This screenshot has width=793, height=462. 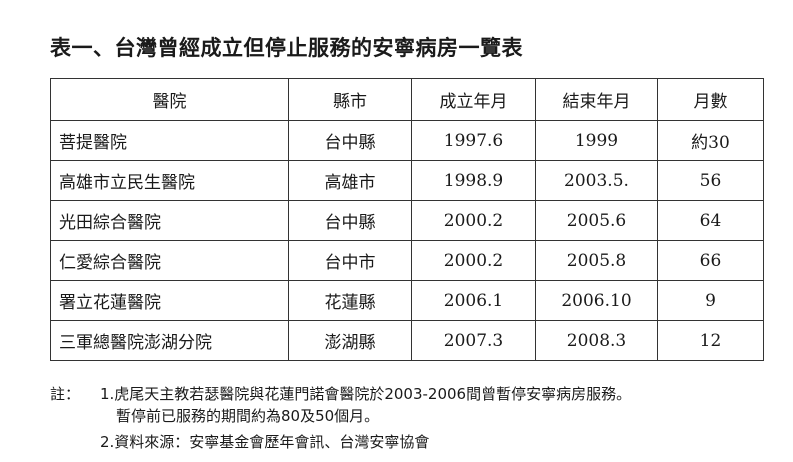 I want to click on table-row: 署立花蓮醫院 花蓮縣 2006.1 2006.10 9, so click(x=407, y=300).